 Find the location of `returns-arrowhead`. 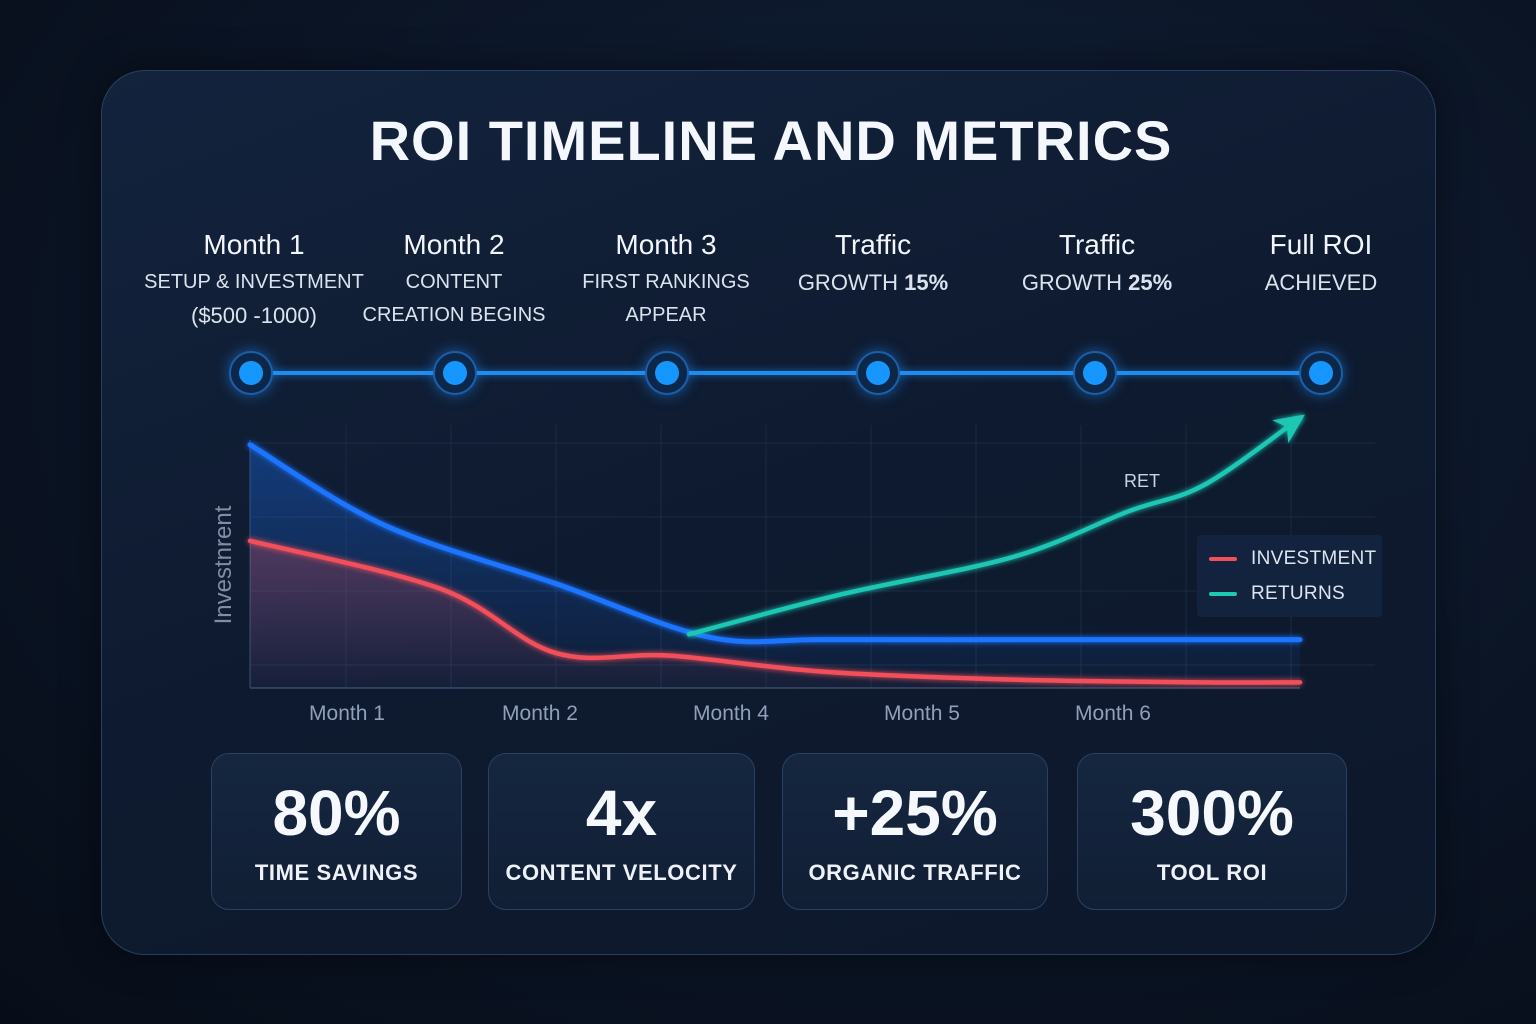

returns-arrowhead is located at coordinates (1288, 429).